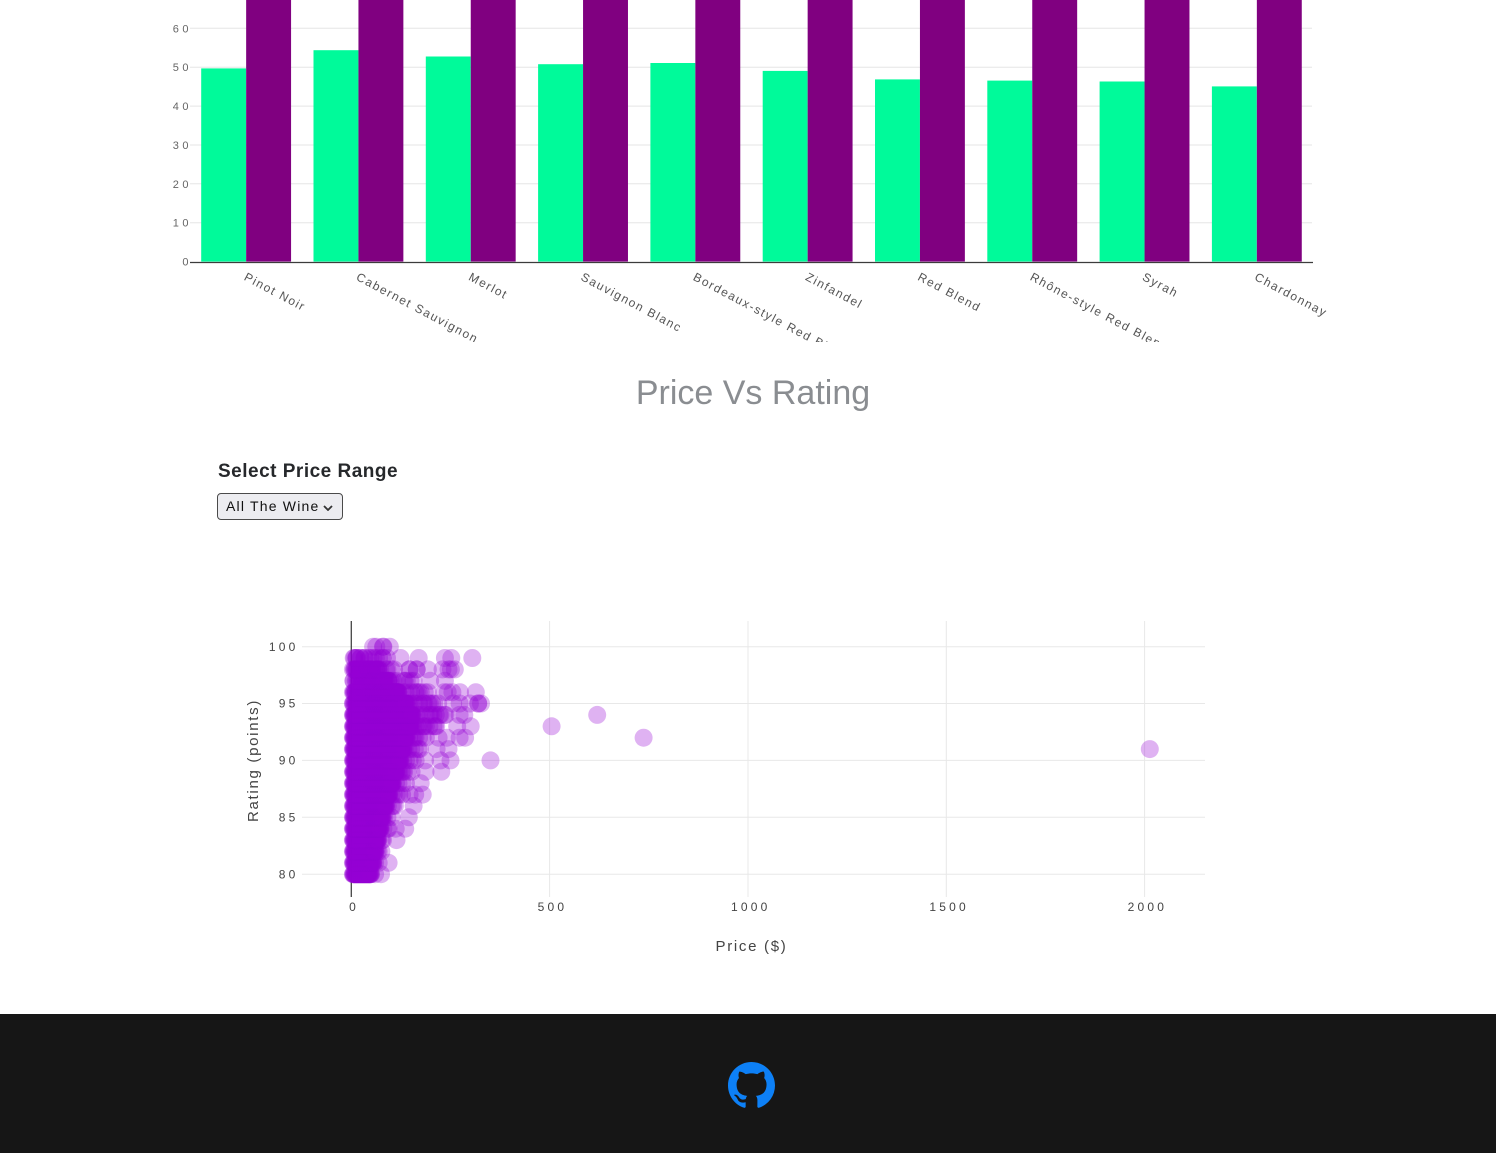  Describe the element at coordinates (182, 107) in the screenshot. I see `svg-text: 40` at that location.